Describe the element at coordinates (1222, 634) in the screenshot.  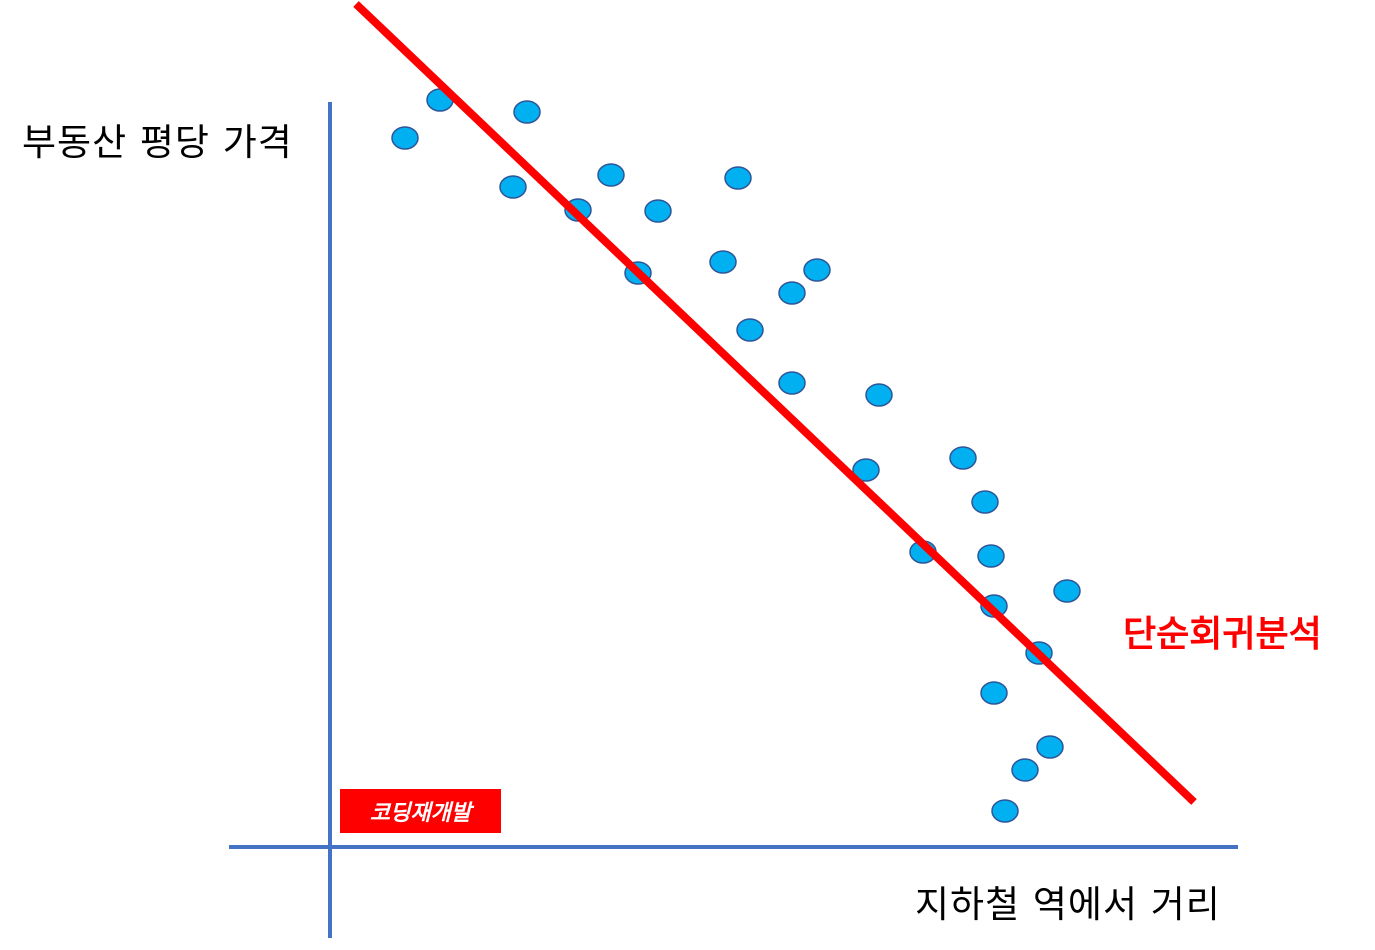
I see `regression-label: 단순회귀분석` at that location.